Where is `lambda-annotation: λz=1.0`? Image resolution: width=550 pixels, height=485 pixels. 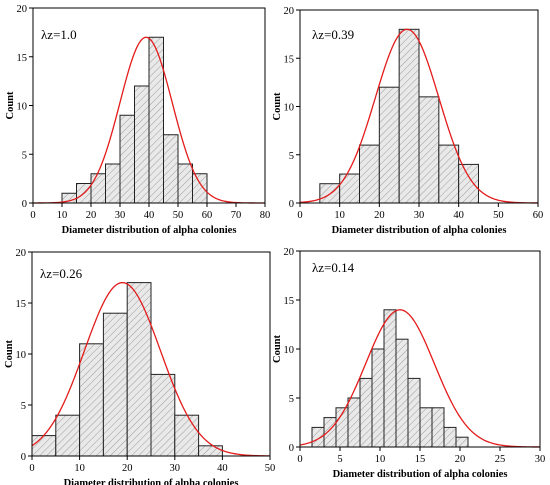
lambda-annotation: λz=1.0 is located at coordinates (59, 34).